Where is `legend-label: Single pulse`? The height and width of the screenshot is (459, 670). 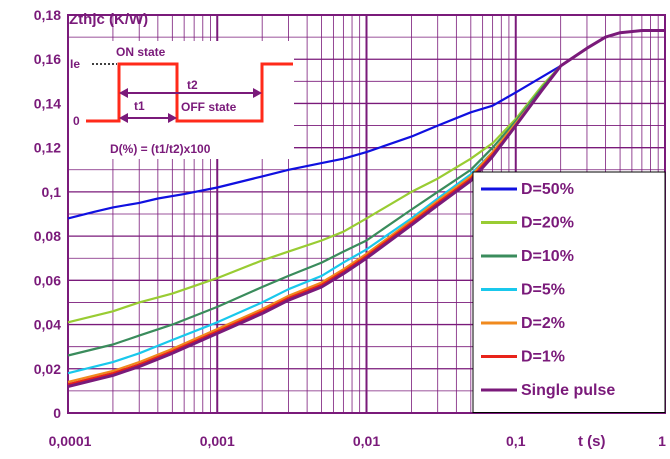
legend-label: Single pulse is located at coordinates (568, 390).